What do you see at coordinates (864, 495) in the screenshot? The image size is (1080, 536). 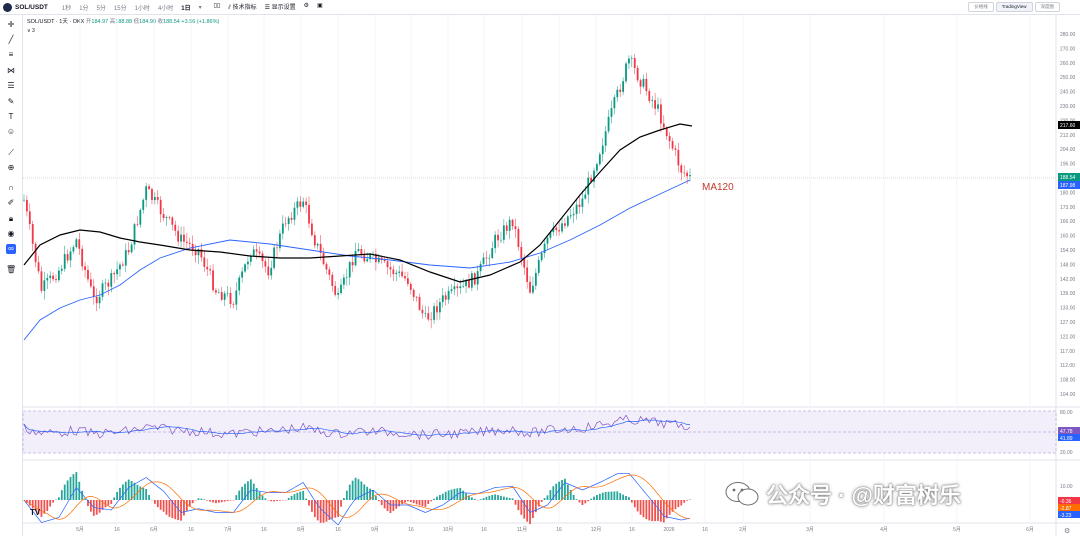 I see `watermark-text: 公众号 · @财富树乐` at bounding box center [864, 495].